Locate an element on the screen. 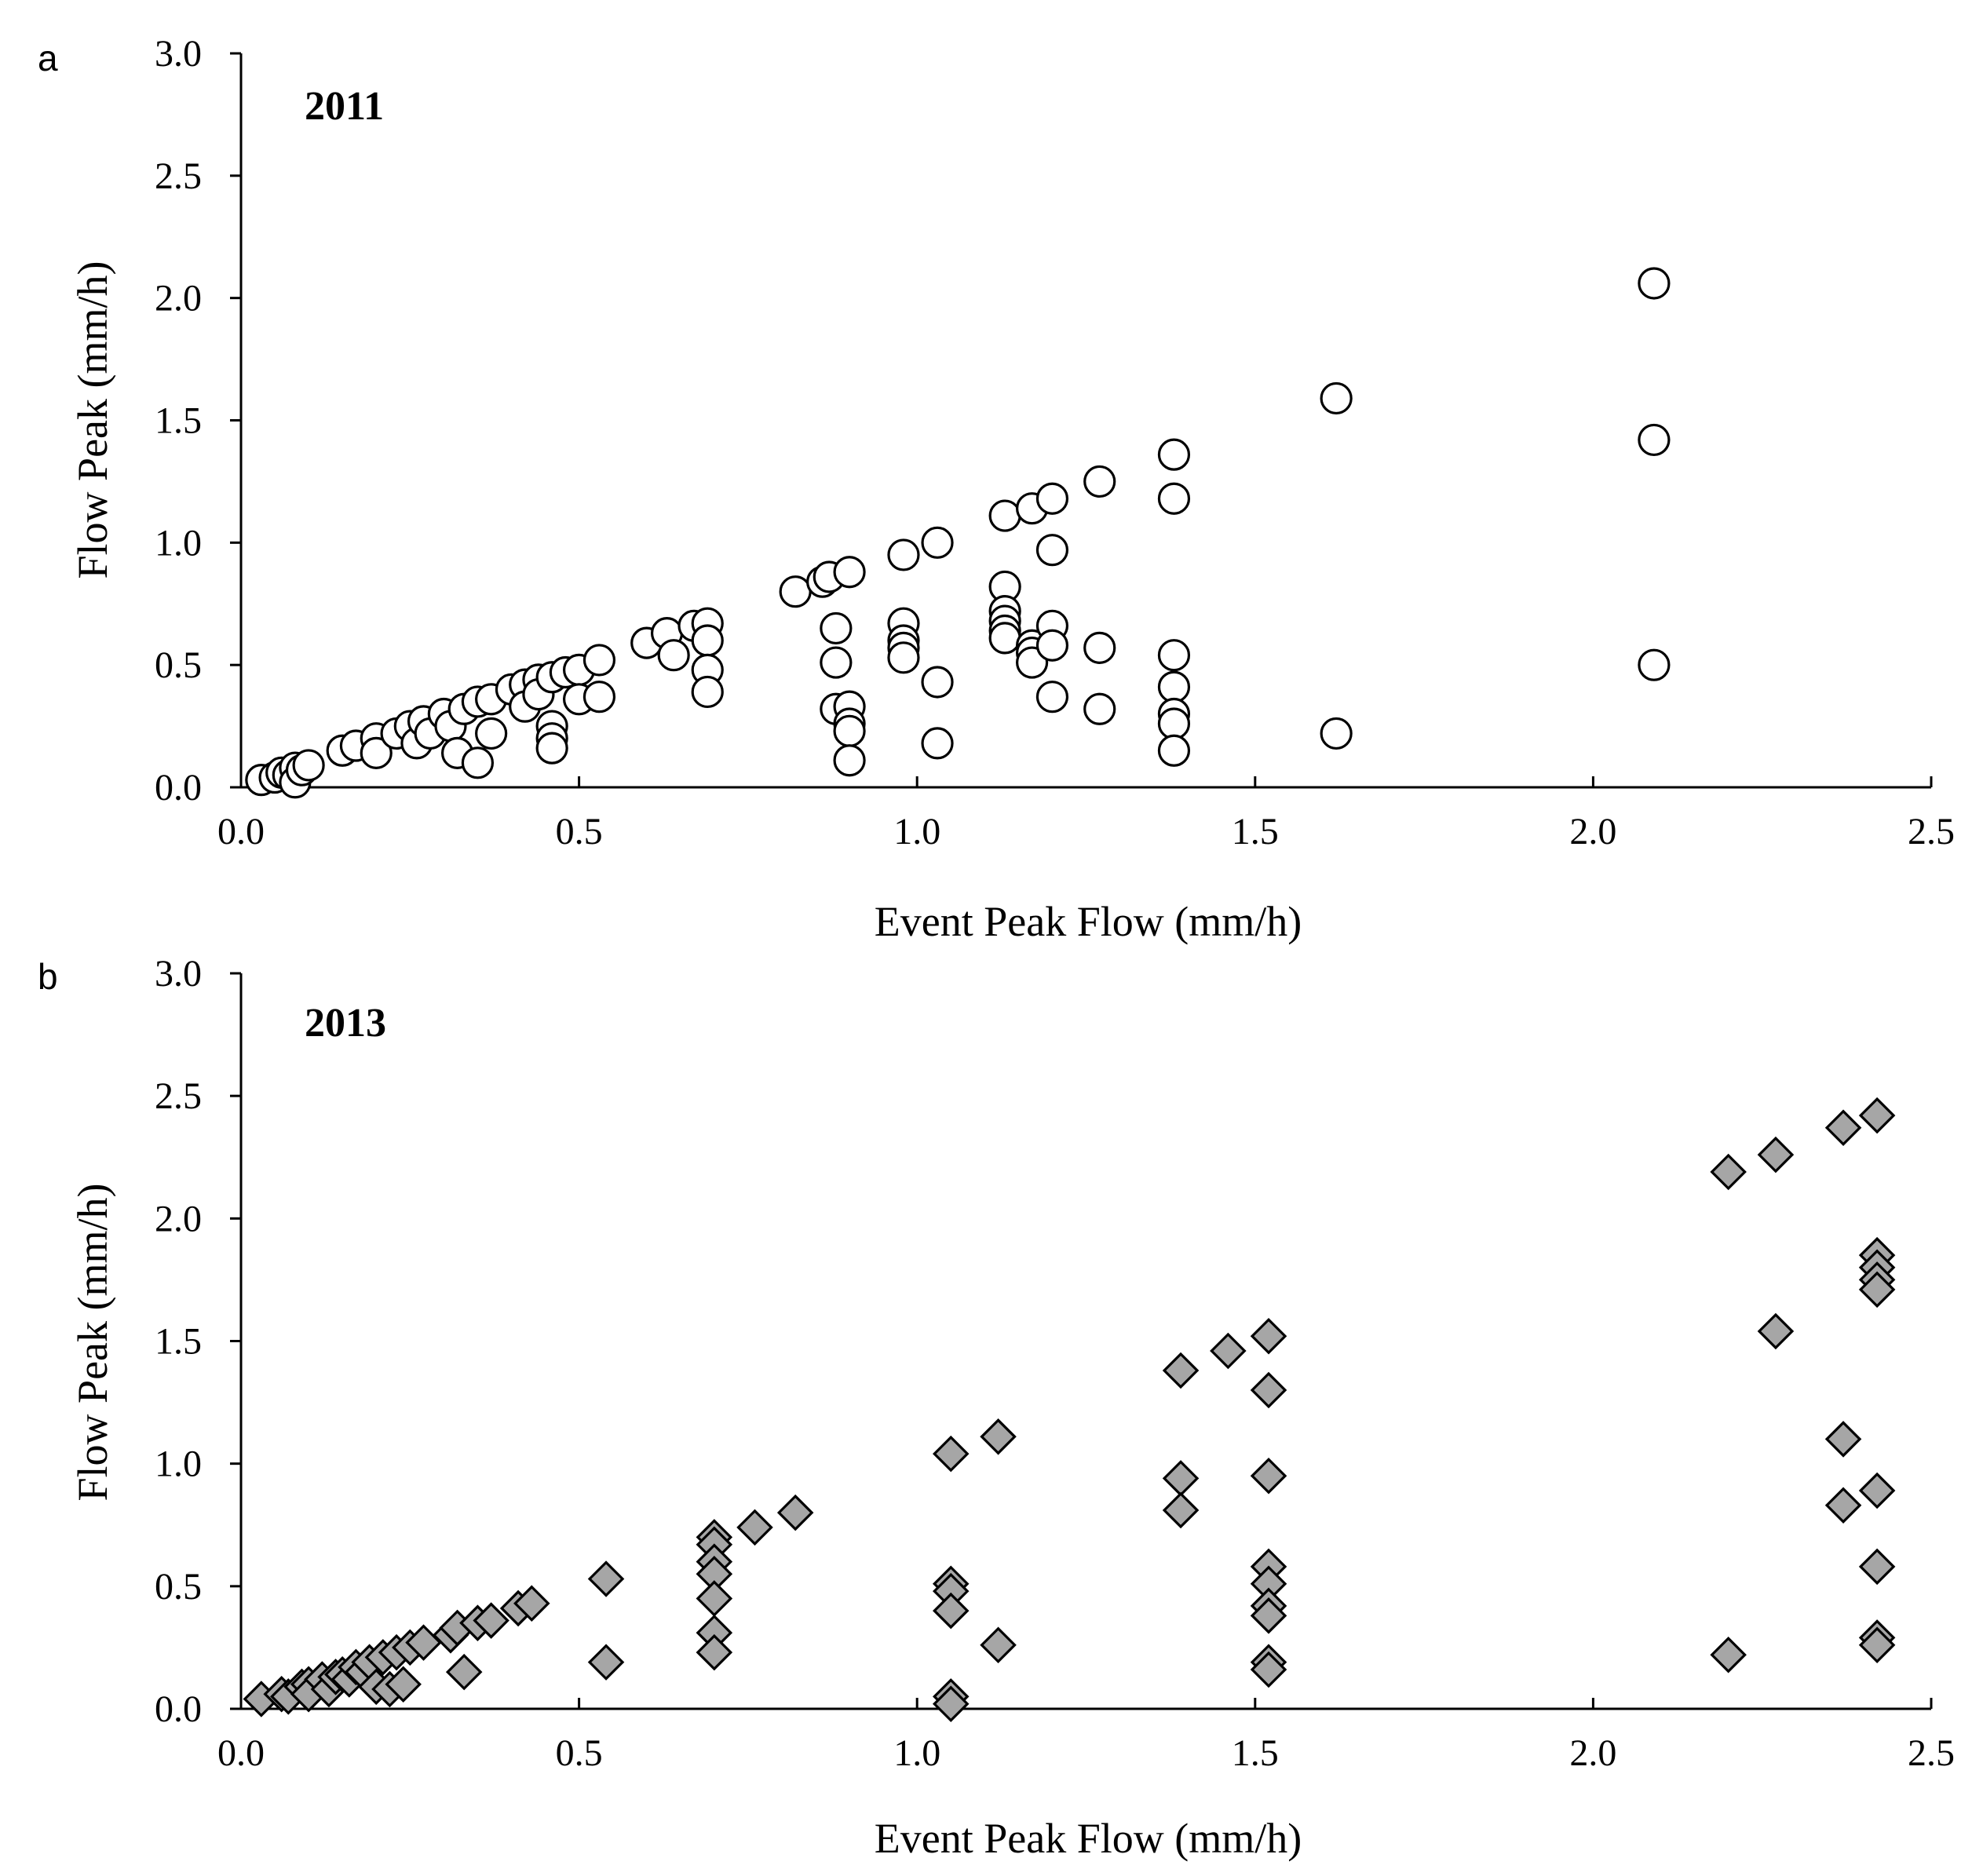 Image resolution: width=1983 pixels, height=1876 pixels. panel-a-y-tick-label: 1.0 is located at coordinates (178, 543).